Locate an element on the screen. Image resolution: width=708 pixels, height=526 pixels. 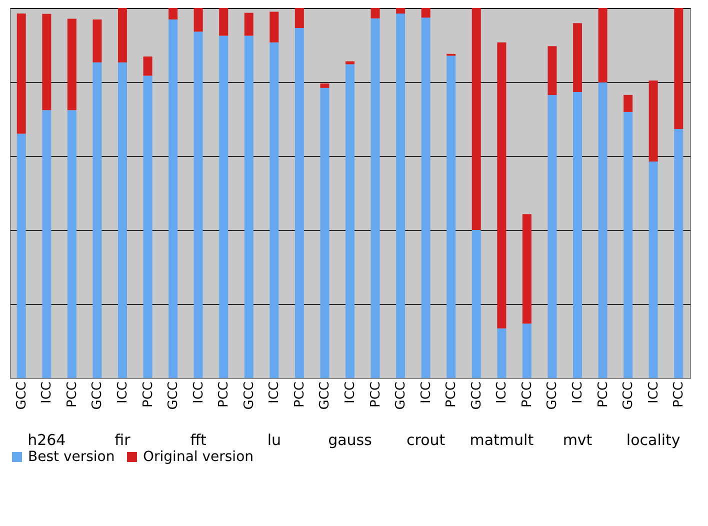
text: fft is located at coordinates (198, 440).